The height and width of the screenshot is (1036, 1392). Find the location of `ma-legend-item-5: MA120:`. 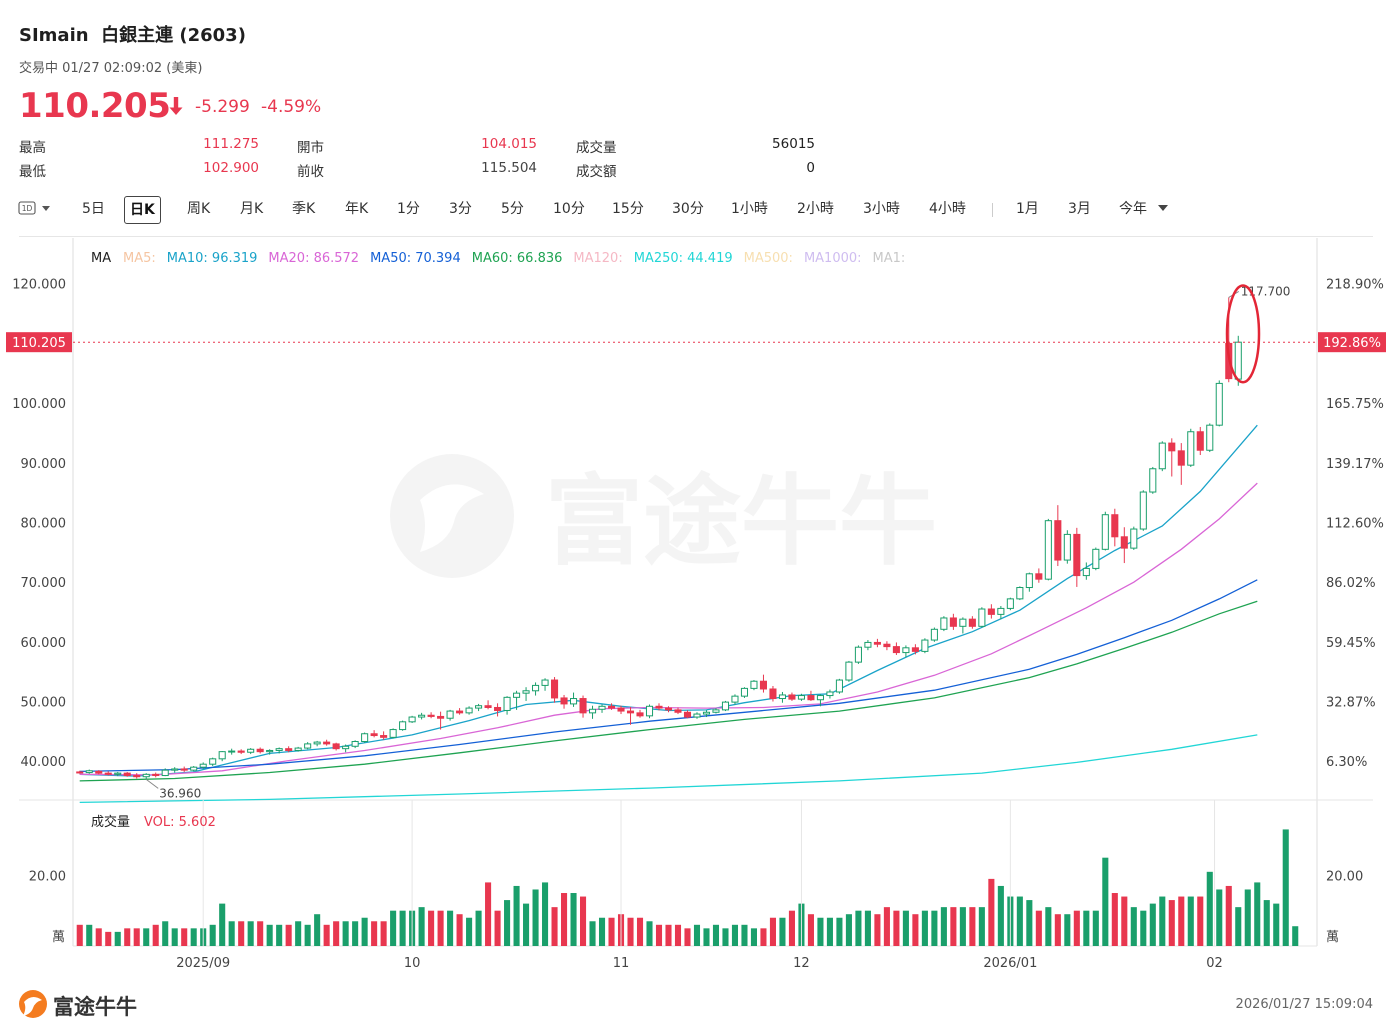

ma-legend-item-5: MA120: is located at coordinates (597, 258).